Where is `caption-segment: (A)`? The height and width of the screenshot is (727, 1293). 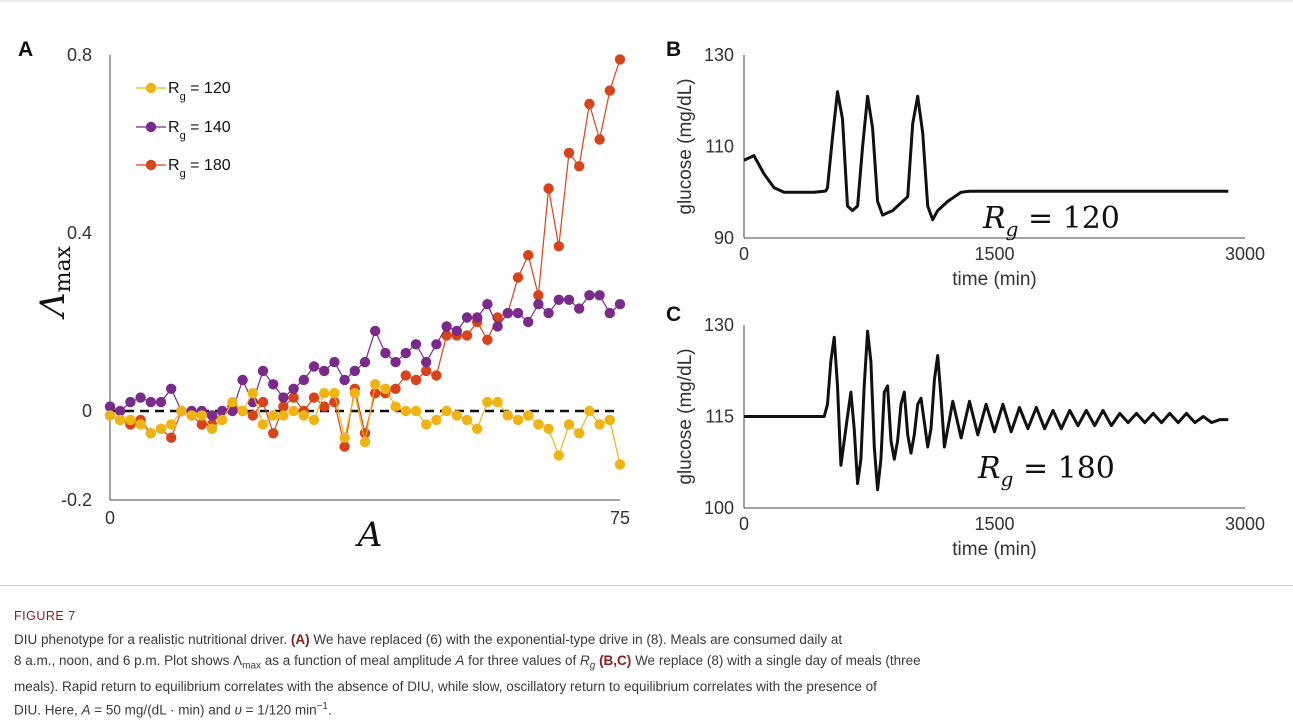 caption-segment: (A) is located at coordinates (300, 639).